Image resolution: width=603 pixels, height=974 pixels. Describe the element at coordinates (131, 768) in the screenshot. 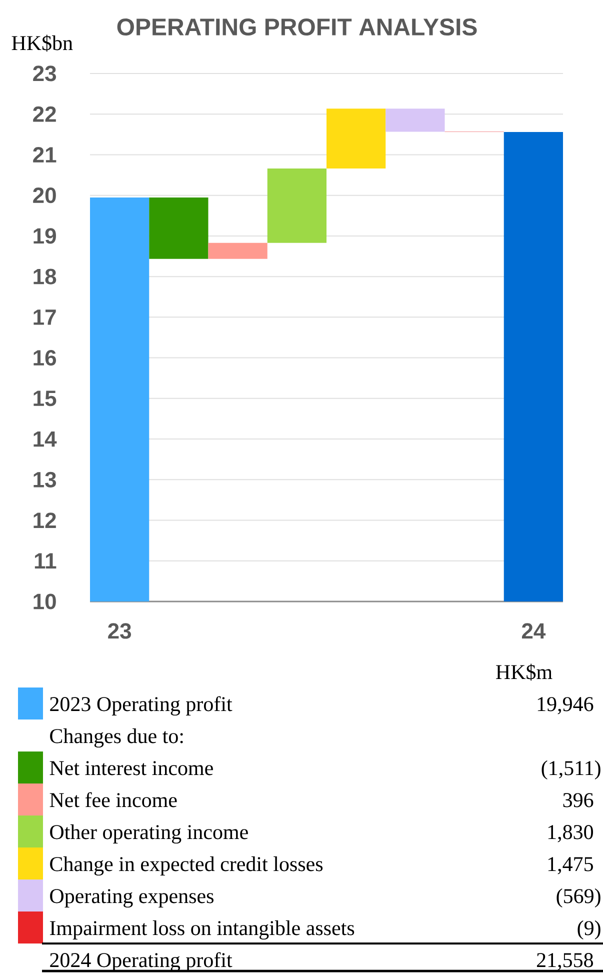

I see `legend-label: Net interest income` at that location.